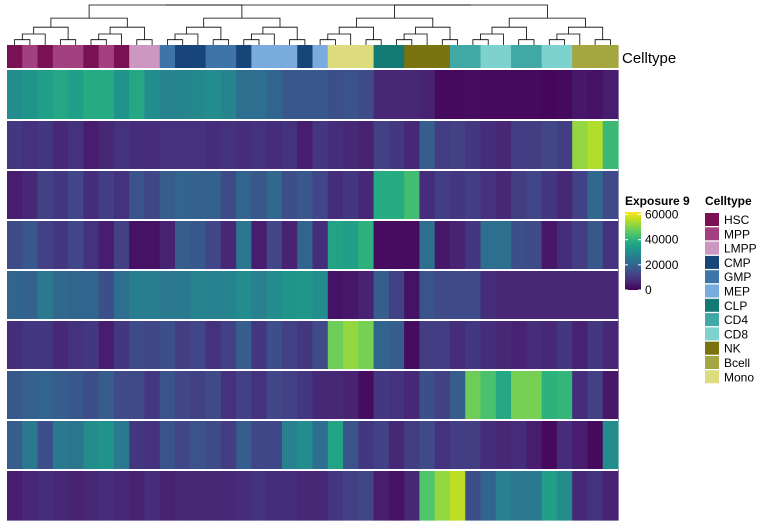 Image resolution: width=768 pixels, height=528 pixels. Describe the element at coordinates (313, 56) in the screenshot. I see `celltype-annotation-bar` at that location.